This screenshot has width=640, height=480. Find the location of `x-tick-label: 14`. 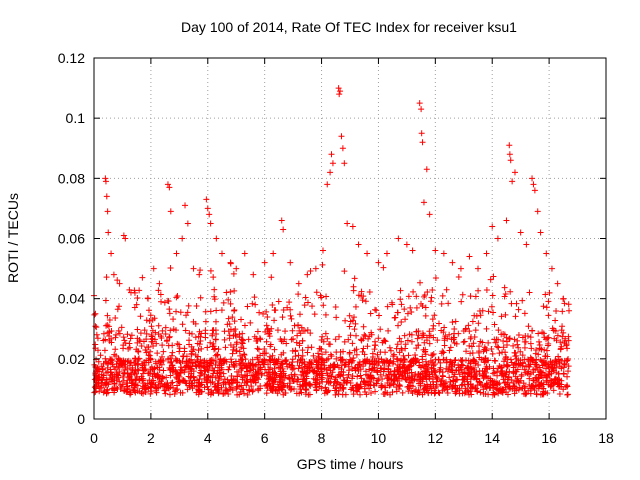

x-tick-label: 14 is located at coordinates (492, 438).